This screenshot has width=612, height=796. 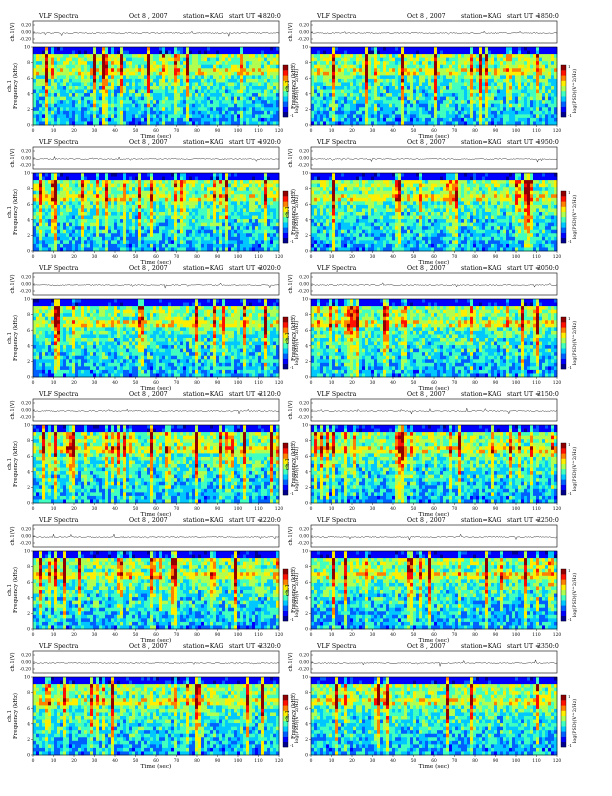 I want to click on colorbar-segment, so click(x=285, y=67).